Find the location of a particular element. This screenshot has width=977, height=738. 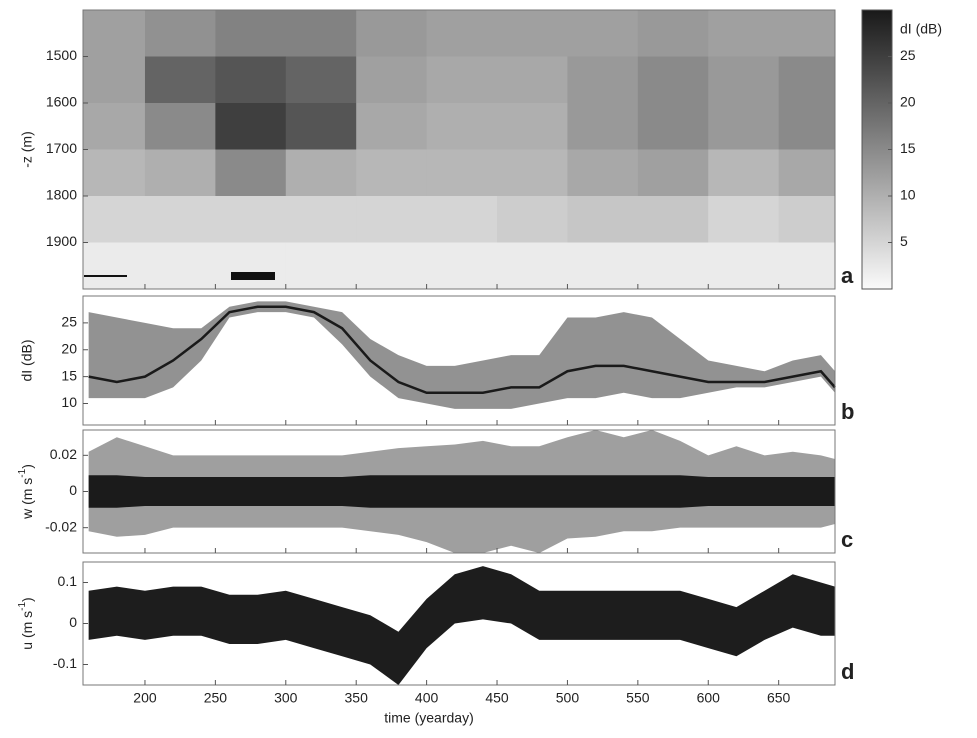

x-tick-label: 600 is located at coordinates (709, 698).